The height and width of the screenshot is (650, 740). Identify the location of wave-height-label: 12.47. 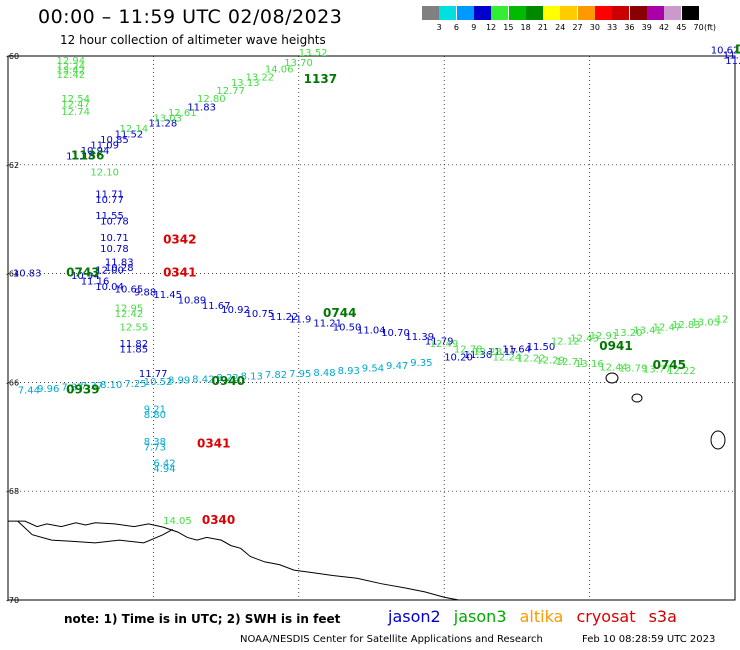
(667, 328).